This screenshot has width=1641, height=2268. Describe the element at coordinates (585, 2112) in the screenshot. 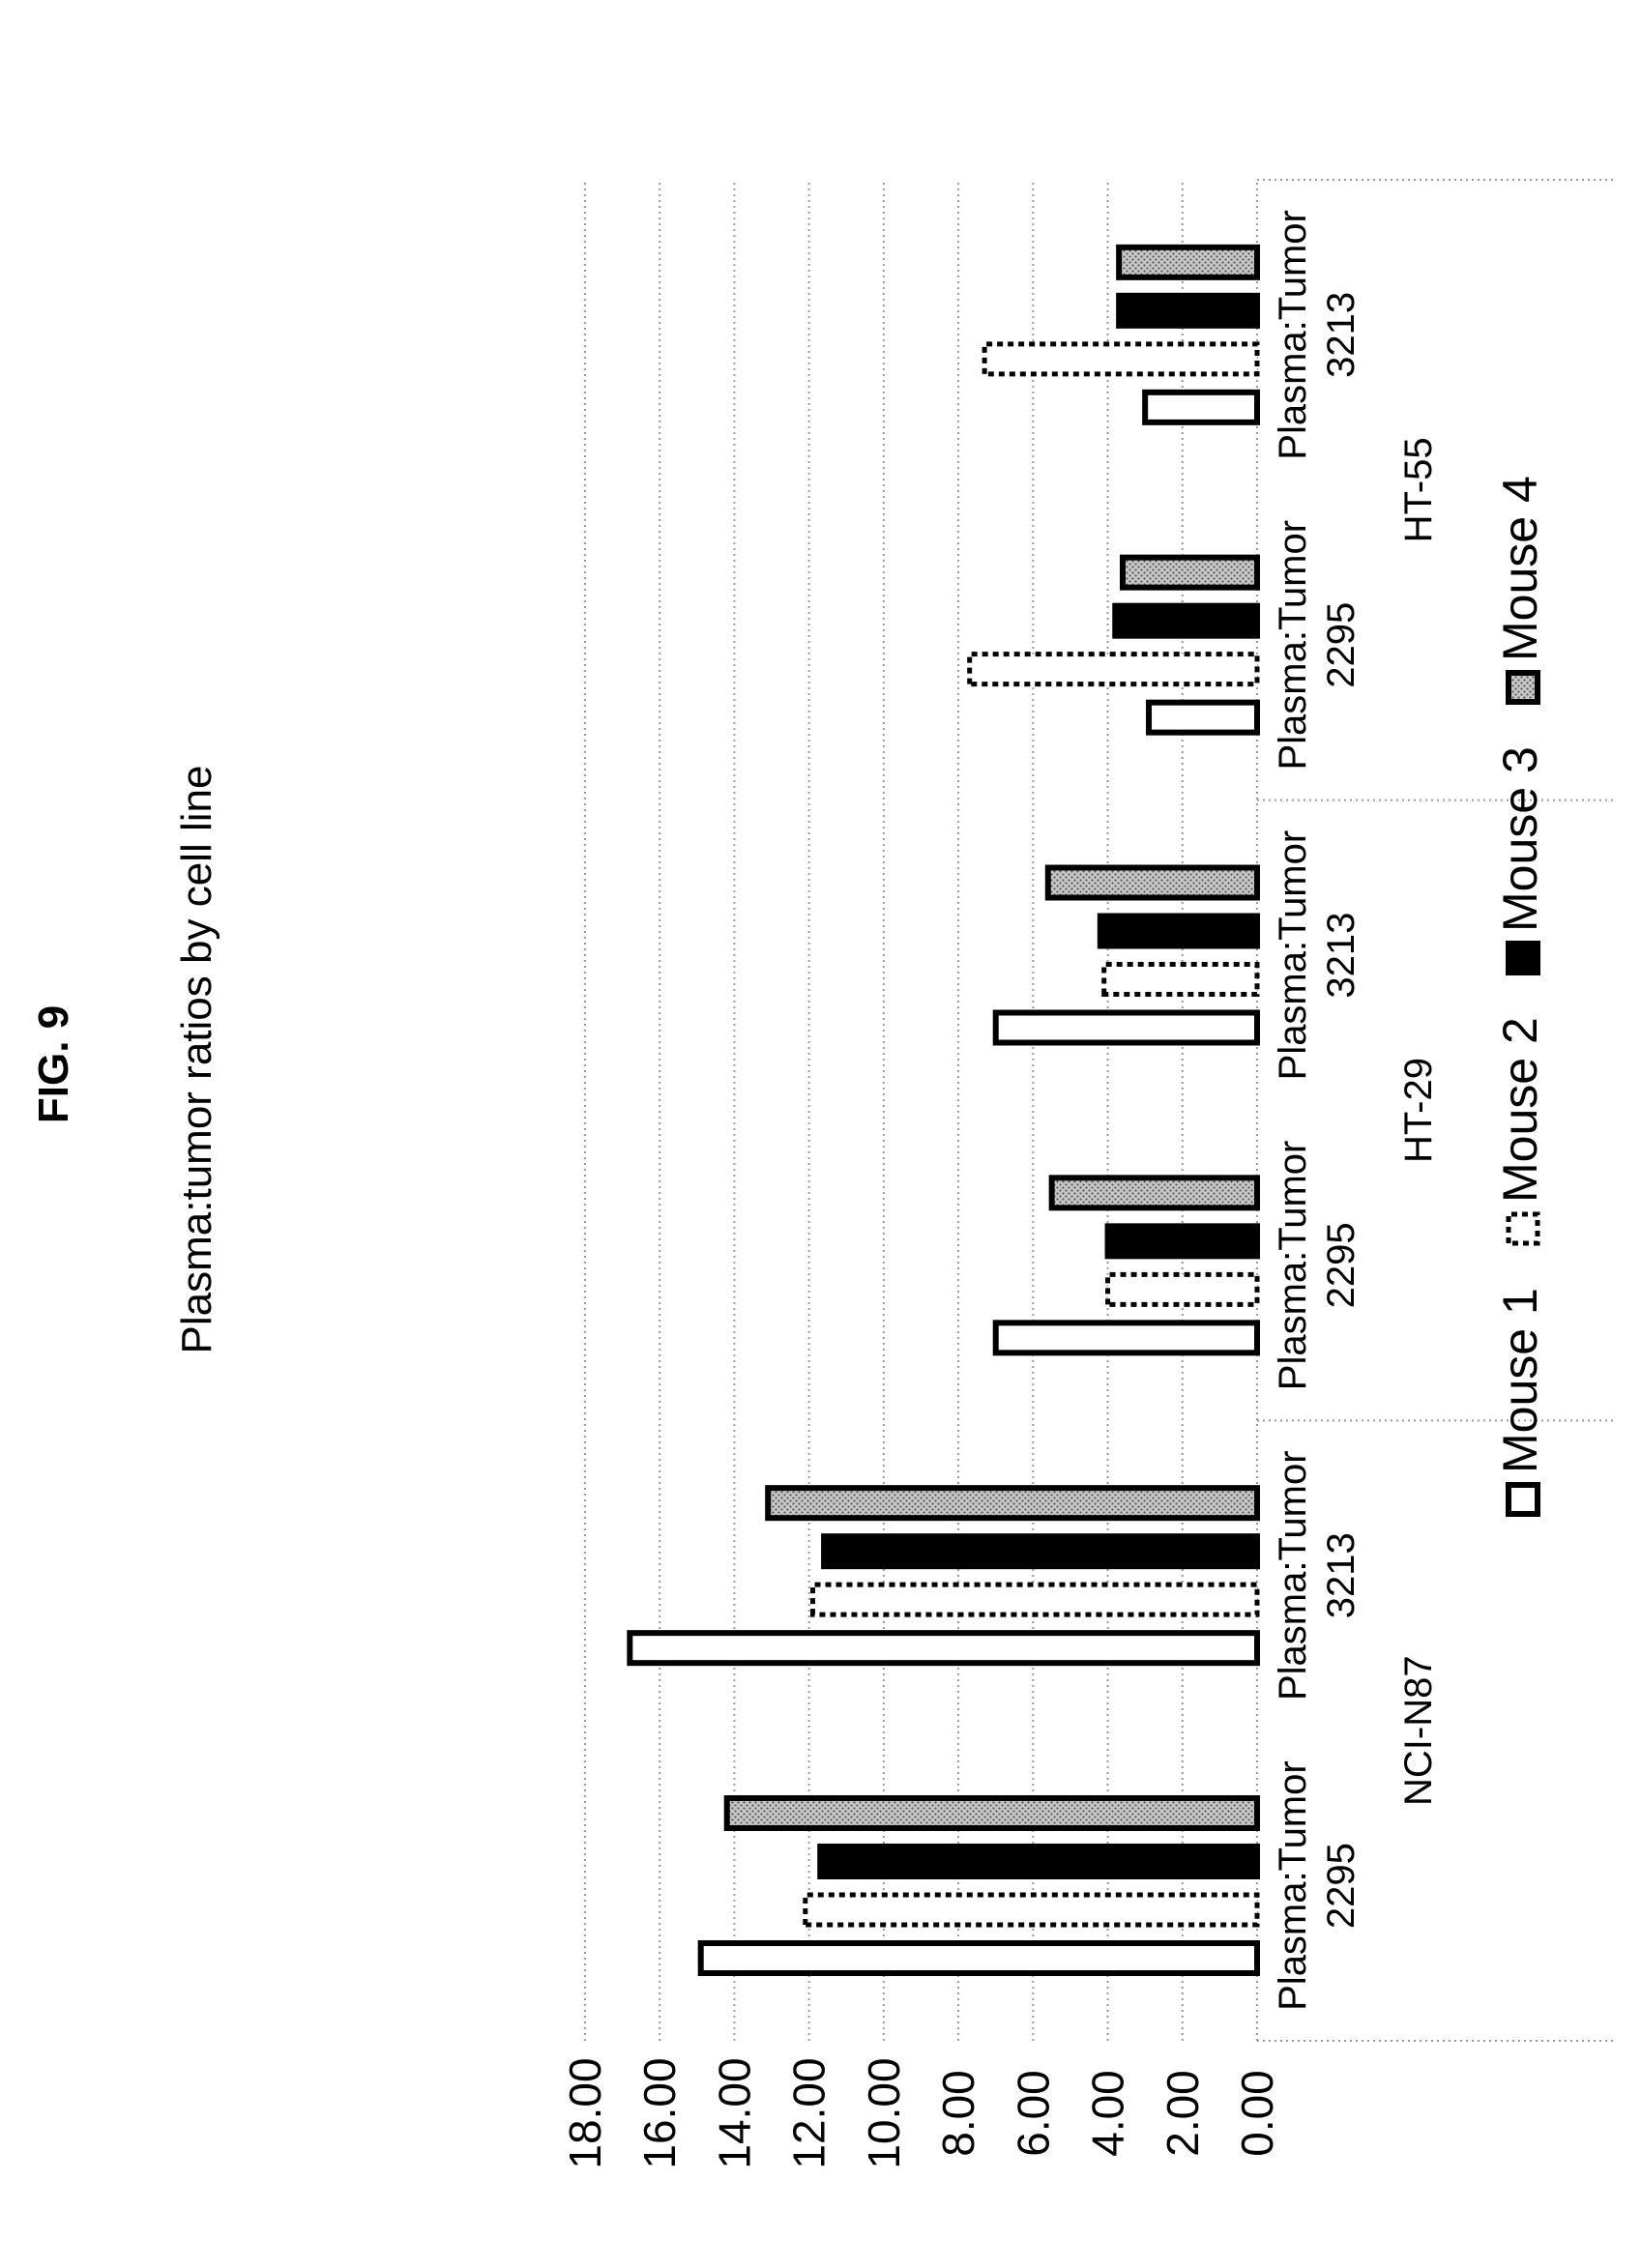

I see `y-tick-label: 18.00` at that location.